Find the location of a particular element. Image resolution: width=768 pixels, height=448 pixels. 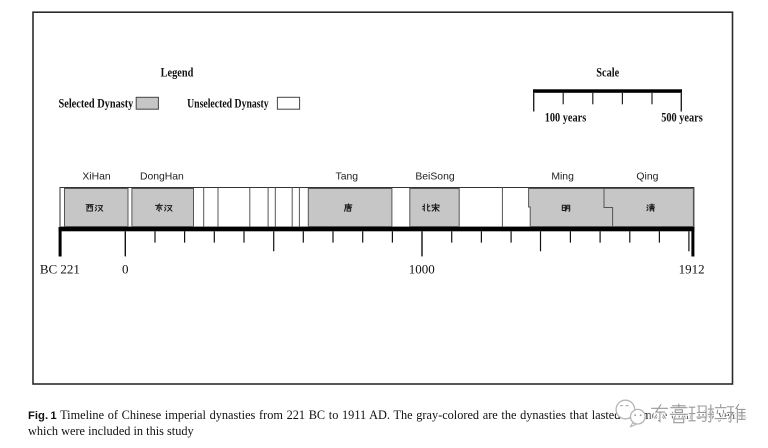

svg-text: 100 years is located at coordinates (566, 117).